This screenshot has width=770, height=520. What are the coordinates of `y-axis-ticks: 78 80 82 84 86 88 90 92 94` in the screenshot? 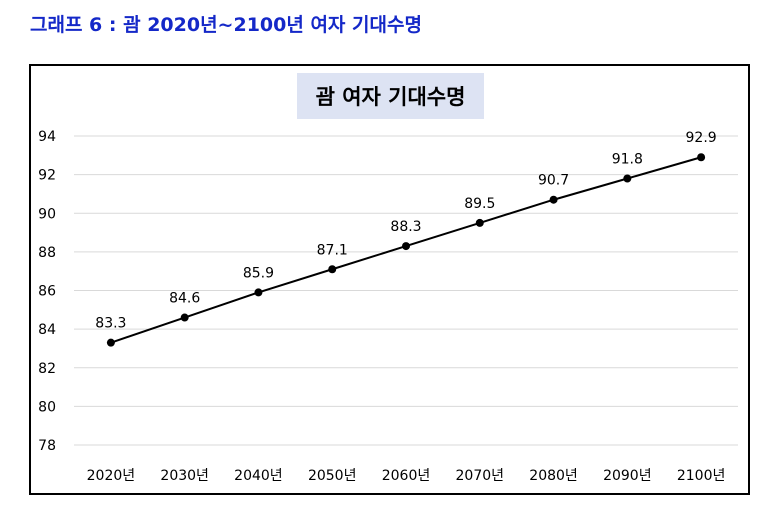 It's located at (47, 291).